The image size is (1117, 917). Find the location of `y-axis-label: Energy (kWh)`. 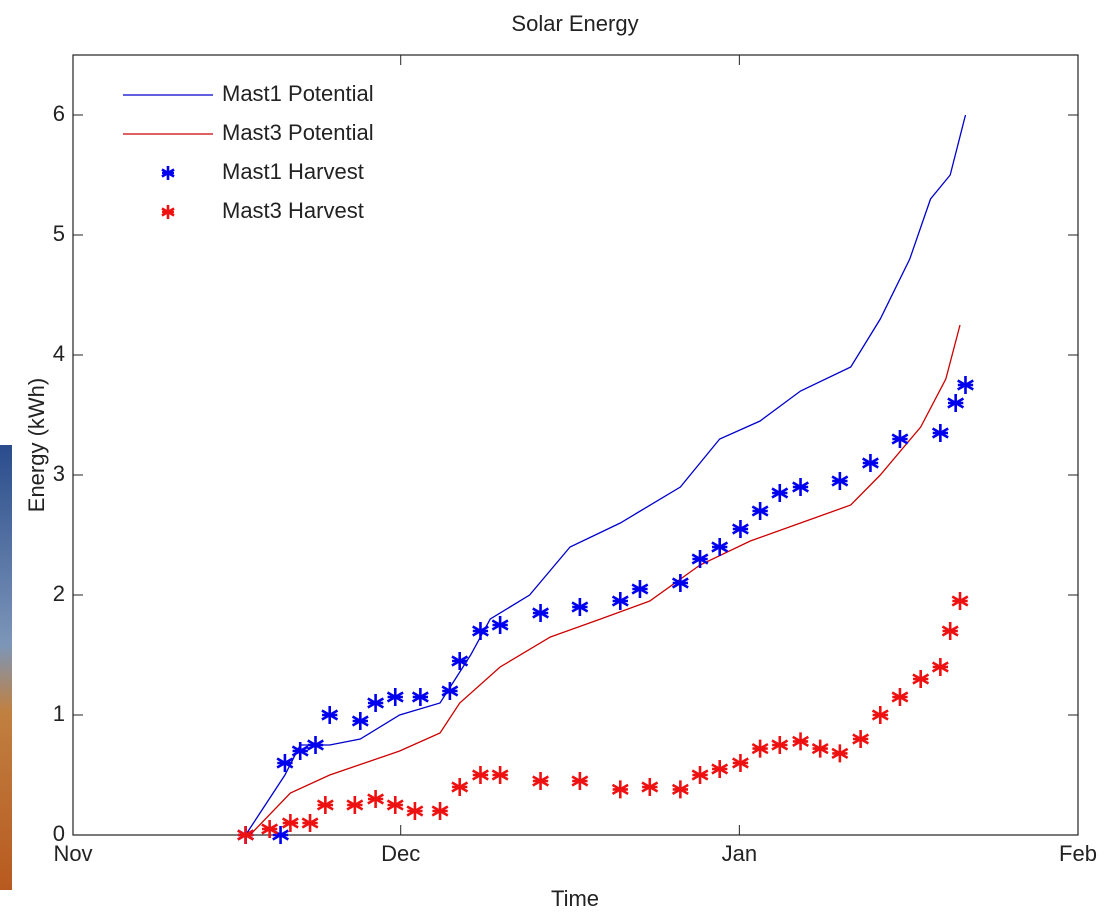

y-axis-label: Energy (kWh) is located at coordinates (36, 445).